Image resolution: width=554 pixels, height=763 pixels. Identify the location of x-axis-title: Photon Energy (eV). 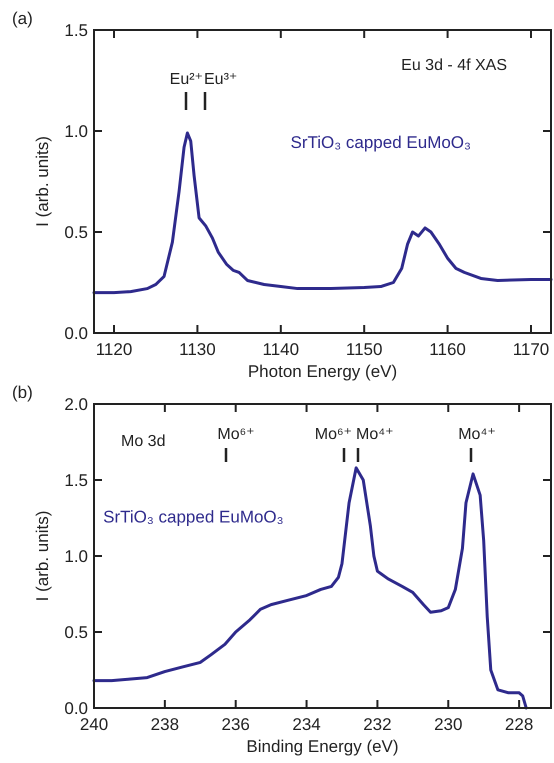
(323, 371).